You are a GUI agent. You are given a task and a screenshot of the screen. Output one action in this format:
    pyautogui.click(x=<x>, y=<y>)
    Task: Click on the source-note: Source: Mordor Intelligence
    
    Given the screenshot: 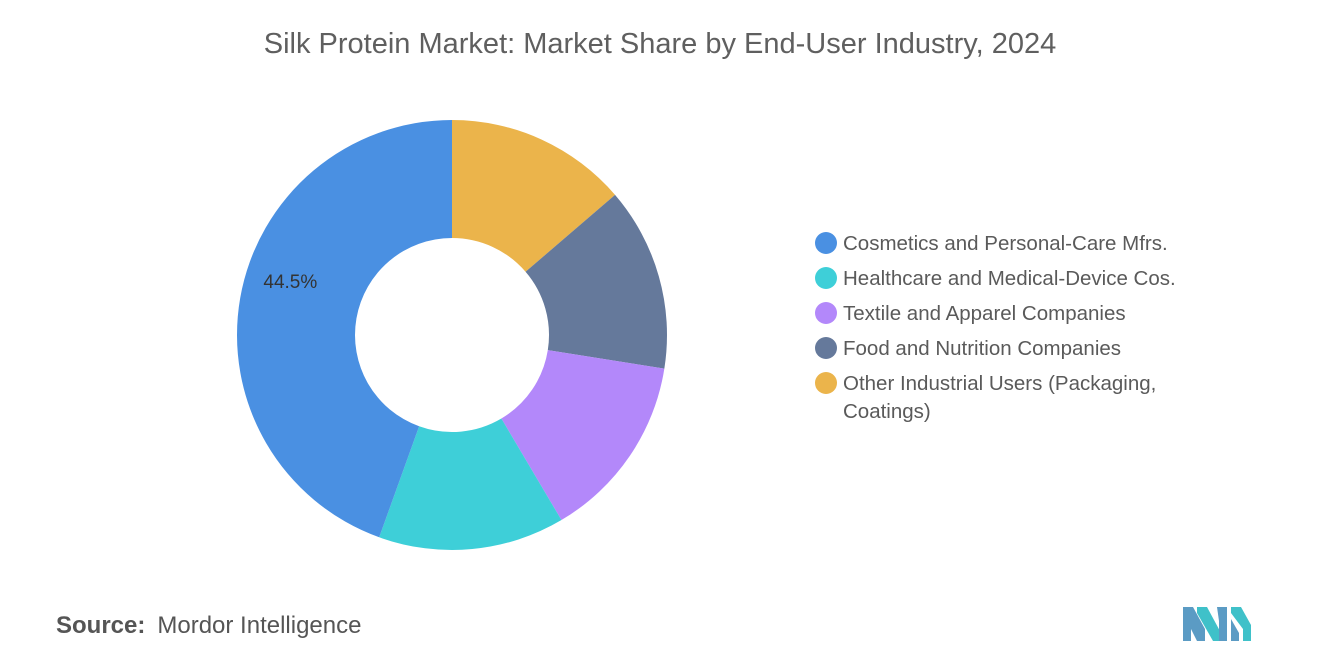 What is the action you would take?
    pyautogui.click(x=208, y=626)
    